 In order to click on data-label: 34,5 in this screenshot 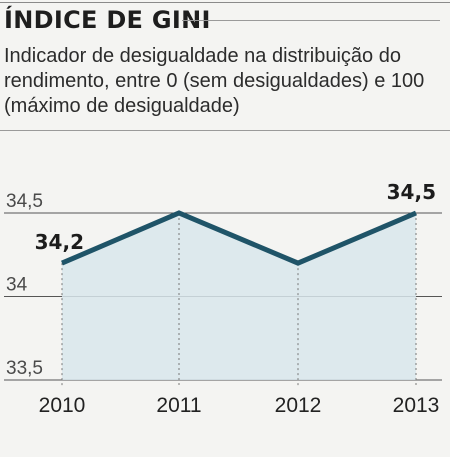, I will do `click(411, 192)`.